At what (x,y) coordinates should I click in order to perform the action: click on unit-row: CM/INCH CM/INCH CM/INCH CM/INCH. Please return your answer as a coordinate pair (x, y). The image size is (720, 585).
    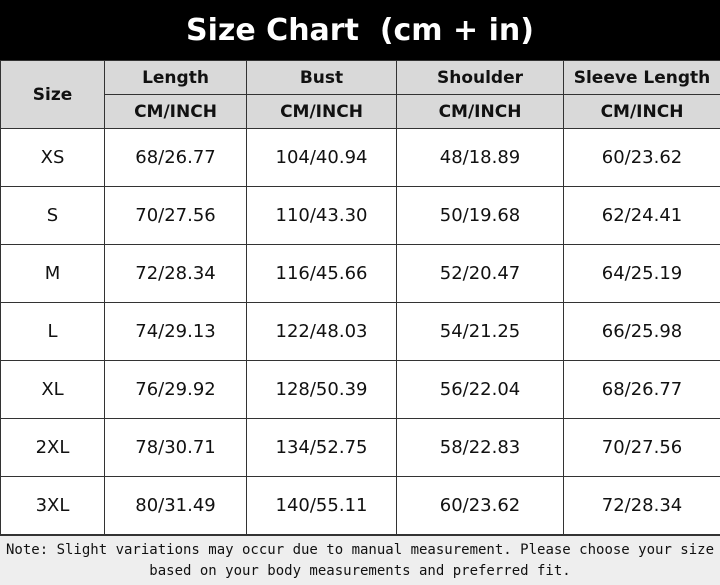
    Looking at the image, I should click on (360, 111).